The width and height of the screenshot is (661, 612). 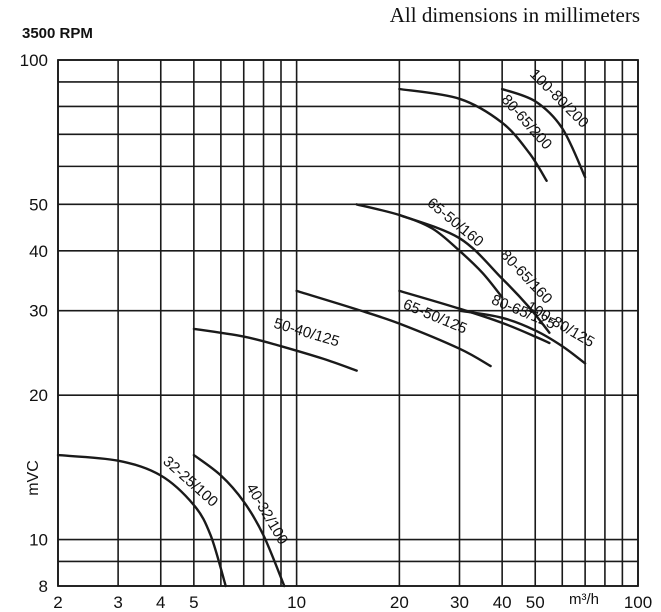 I want to click on series-label: 65-50/160, so click(x=455, y=223).